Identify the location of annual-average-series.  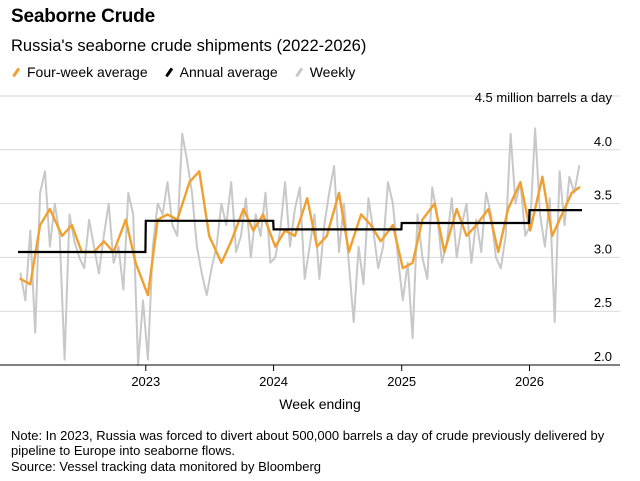
(300, 231).